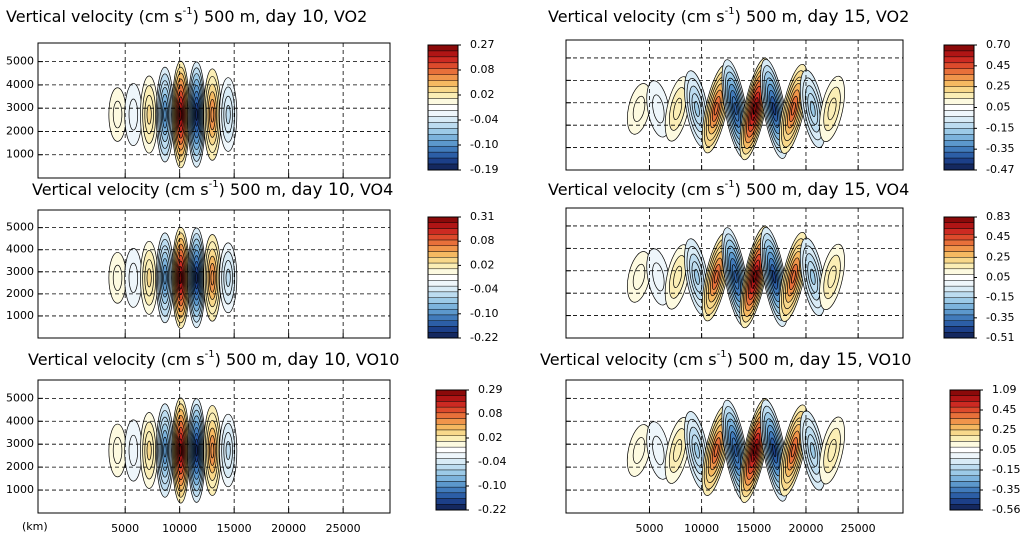  Describe the element at coordinates (998, 65) in the screenshot. I see `colorbar-label: 0.45` at that location.